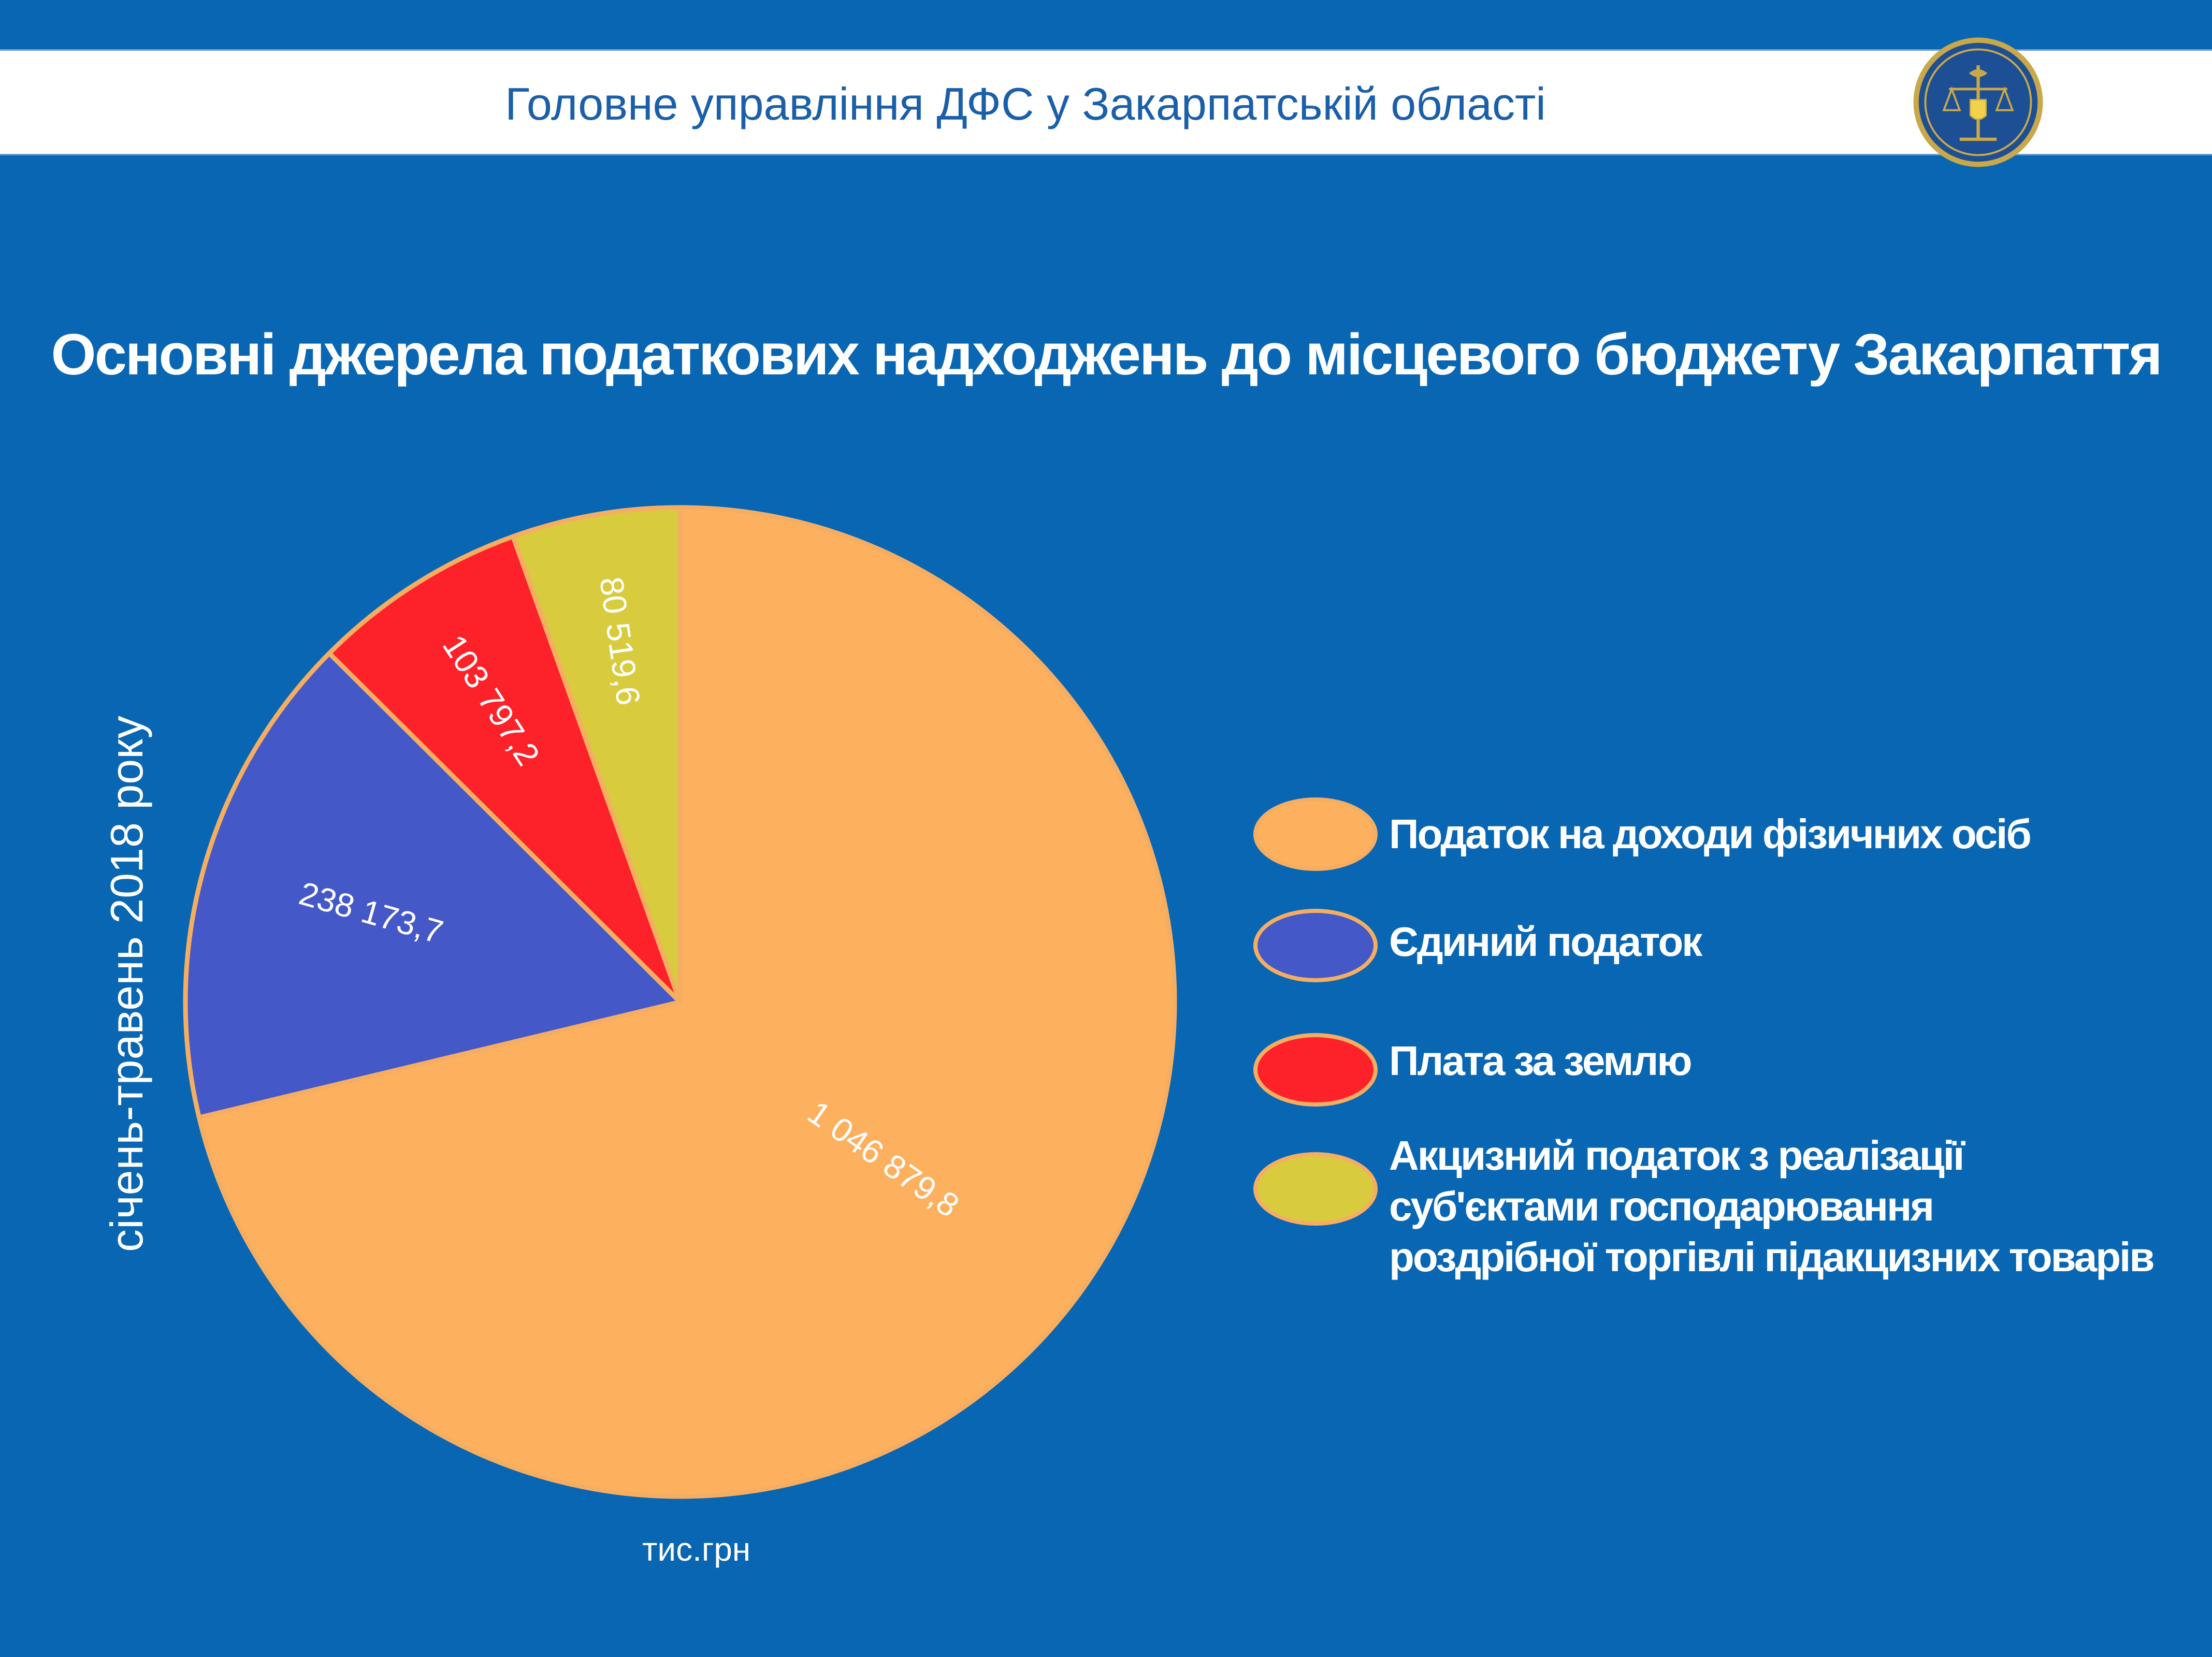  Describe the element at coordinates (597, 755) in the screenshot. I see `pie-slice-excise` at that location.